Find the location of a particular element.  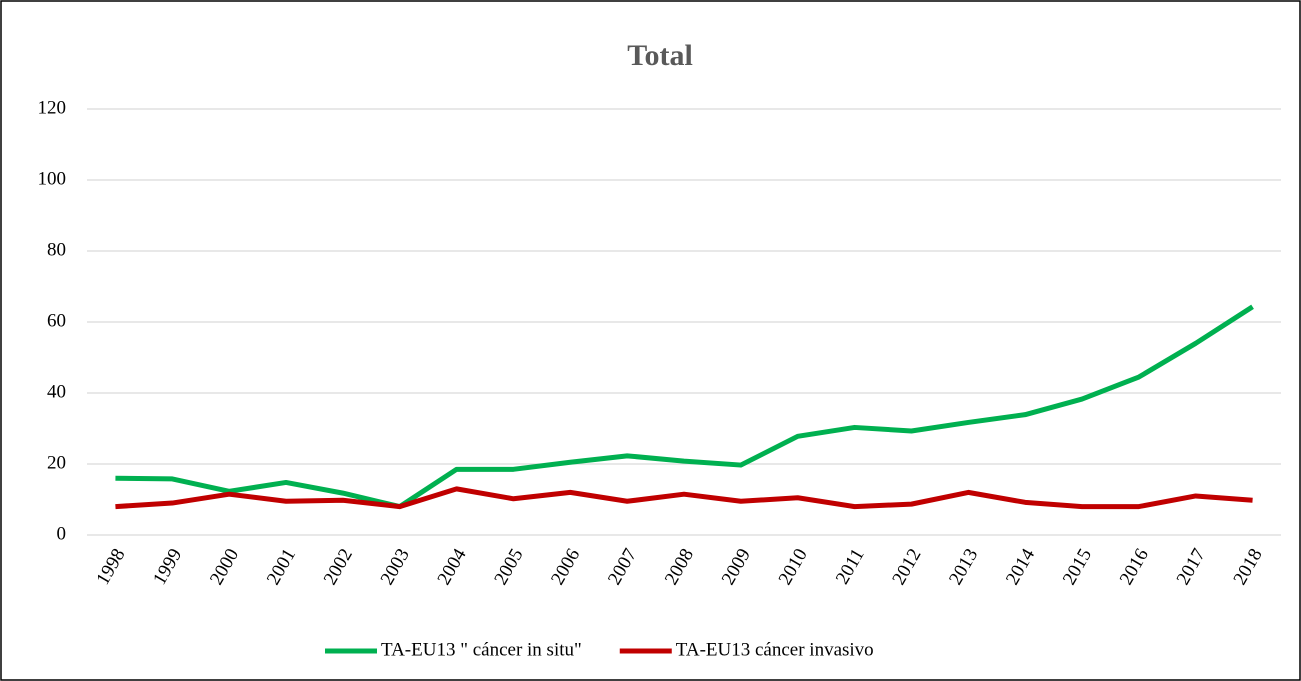

y-tick-label: 100 is located at coordinates (52, 178).